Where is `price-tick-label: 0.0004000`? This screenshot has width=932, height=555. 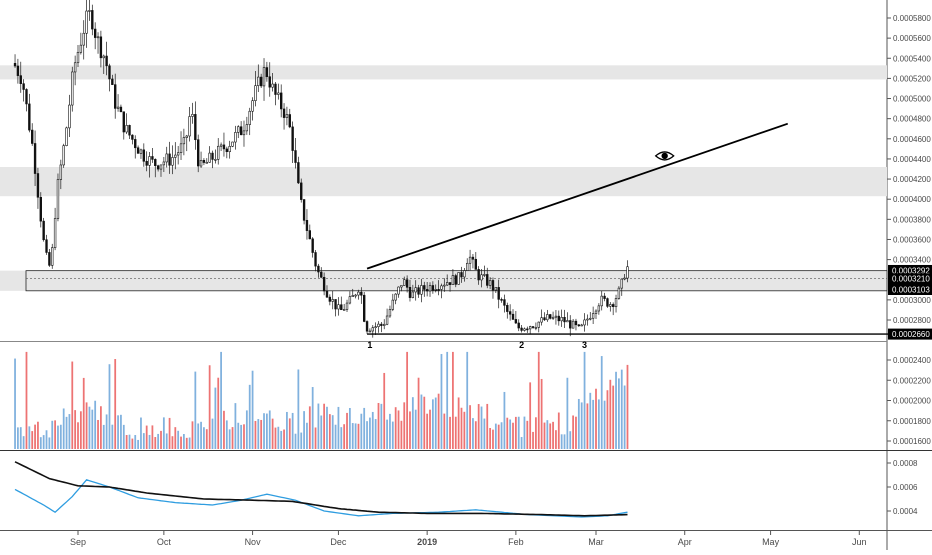 price-tick-label: 0.0004000 is located at coordinates (912, 199).